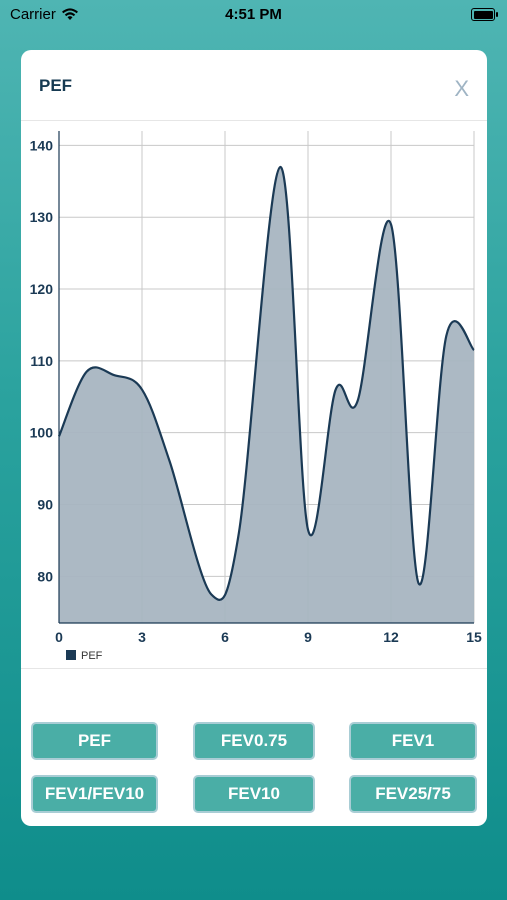  Describe the element at coordinates (254, 85) in the screenshot. I see `modal-header: PEF X` at that location.